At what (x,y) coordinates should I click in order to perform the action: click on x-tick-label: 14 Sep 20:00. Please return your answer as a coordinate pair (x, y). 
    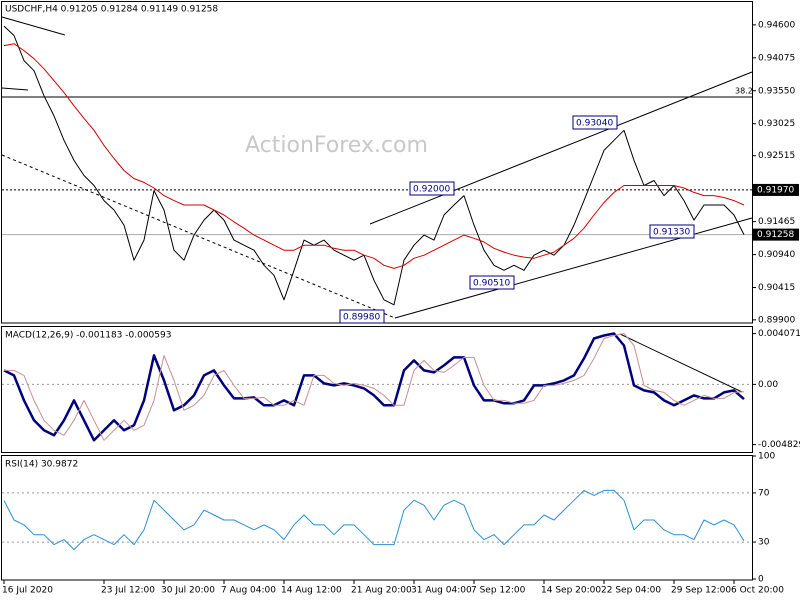
    Looking at the image, I should click on (571, 591).